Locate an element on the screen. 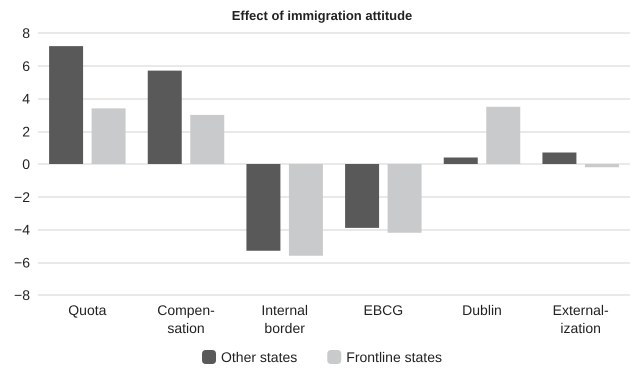 Image resolution: width=644 pixels, height=373 pixels. x-tick-label: EBCG is located at coordinates (383, 310).